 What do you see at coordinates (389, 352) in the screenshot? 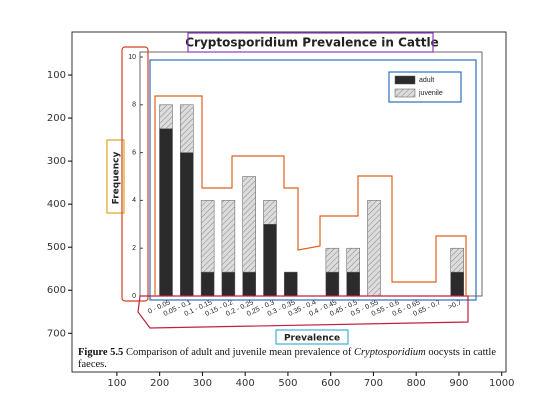
I see `caption-italic: Cryptosporidium` at bounding box center [389, 352].